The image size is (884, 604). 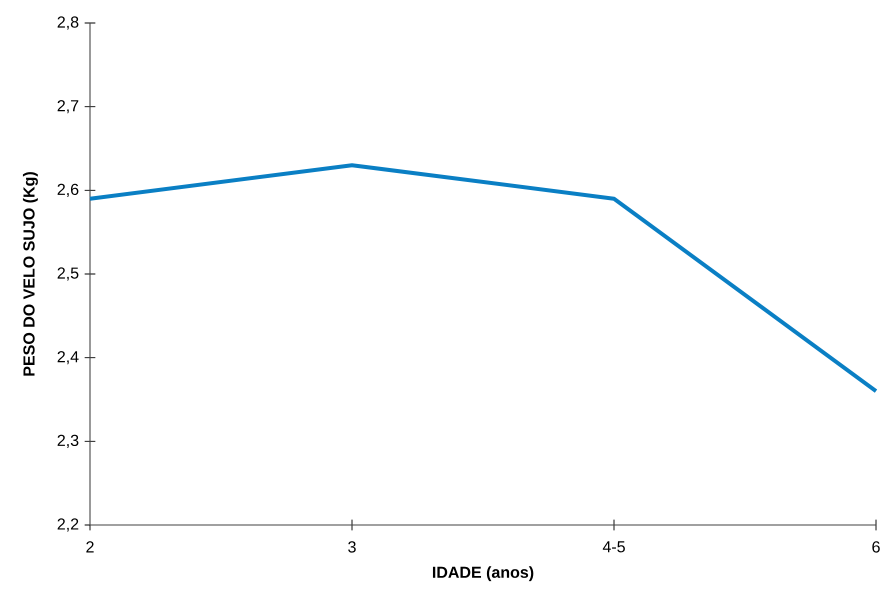 I want to click on y-tick-label: 2,7, so click(x=68, y=107).